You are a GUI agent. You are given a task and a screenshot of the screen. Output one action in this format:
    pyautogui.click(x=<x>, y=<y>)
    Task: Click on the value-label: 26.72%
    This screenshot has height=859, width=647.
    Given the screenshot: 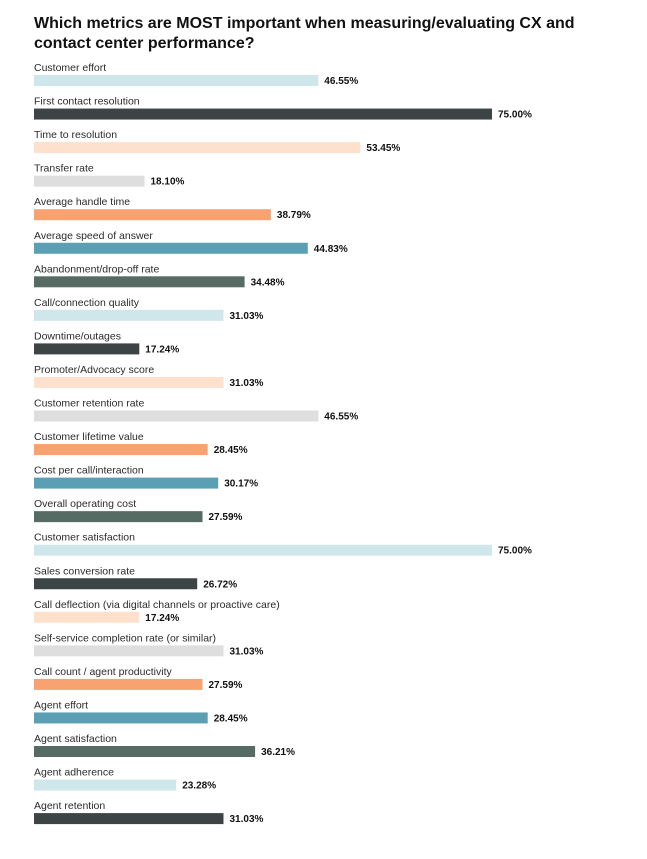 What is the action you would take?
    pyautogui.click(x=220, y=584)
    